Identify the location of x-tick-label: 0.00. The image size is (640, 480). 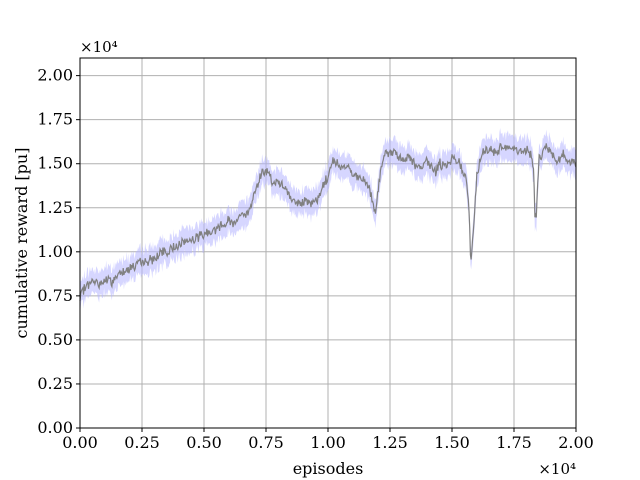
(80, 442).